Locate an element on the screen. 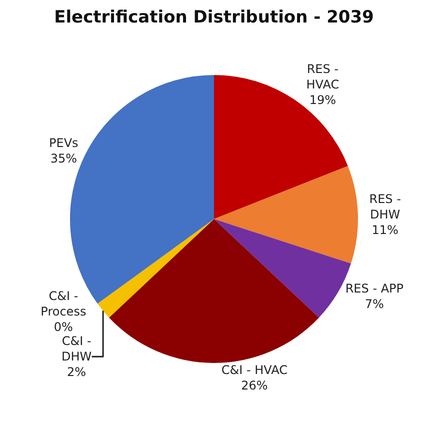 This screenshot has height=427, width=428. slice-label: RES - HVAC is located at coordinates (323, 77).